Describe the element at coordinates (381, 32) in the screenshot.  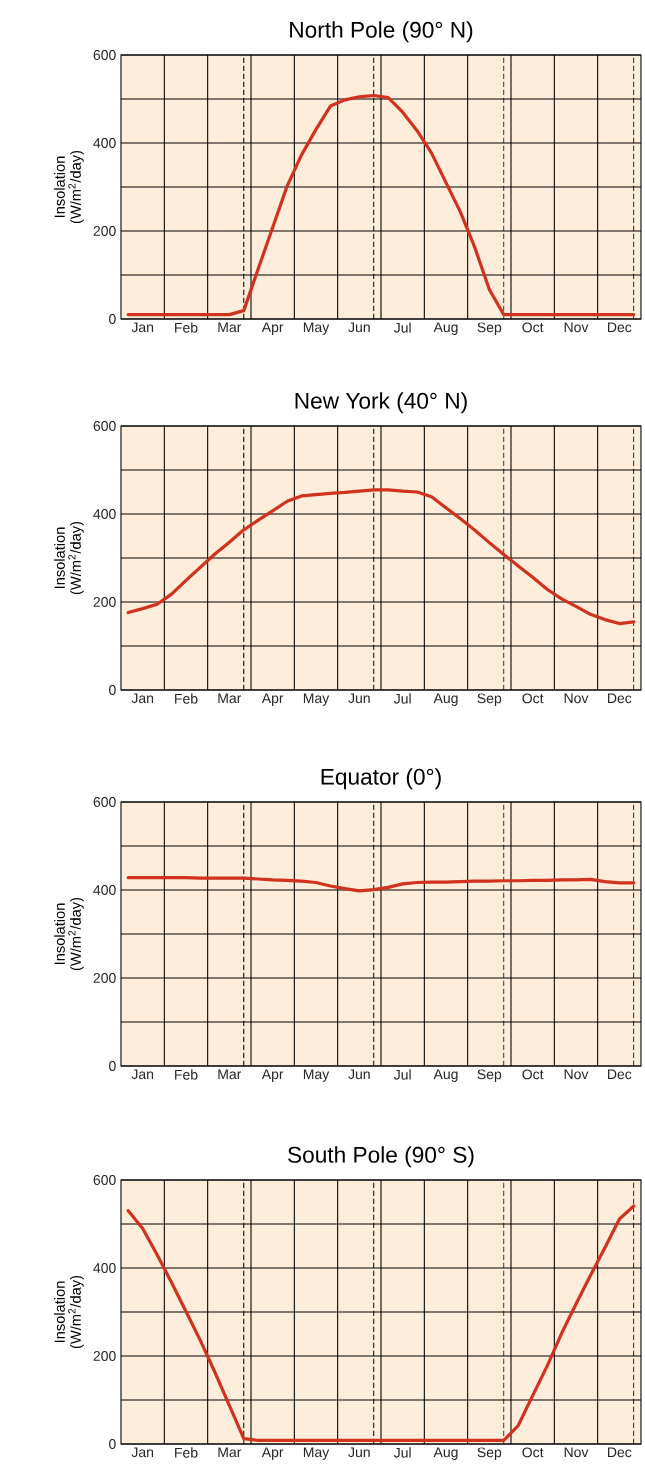
I see `chart-title: North Pole (90° N)` at that location.